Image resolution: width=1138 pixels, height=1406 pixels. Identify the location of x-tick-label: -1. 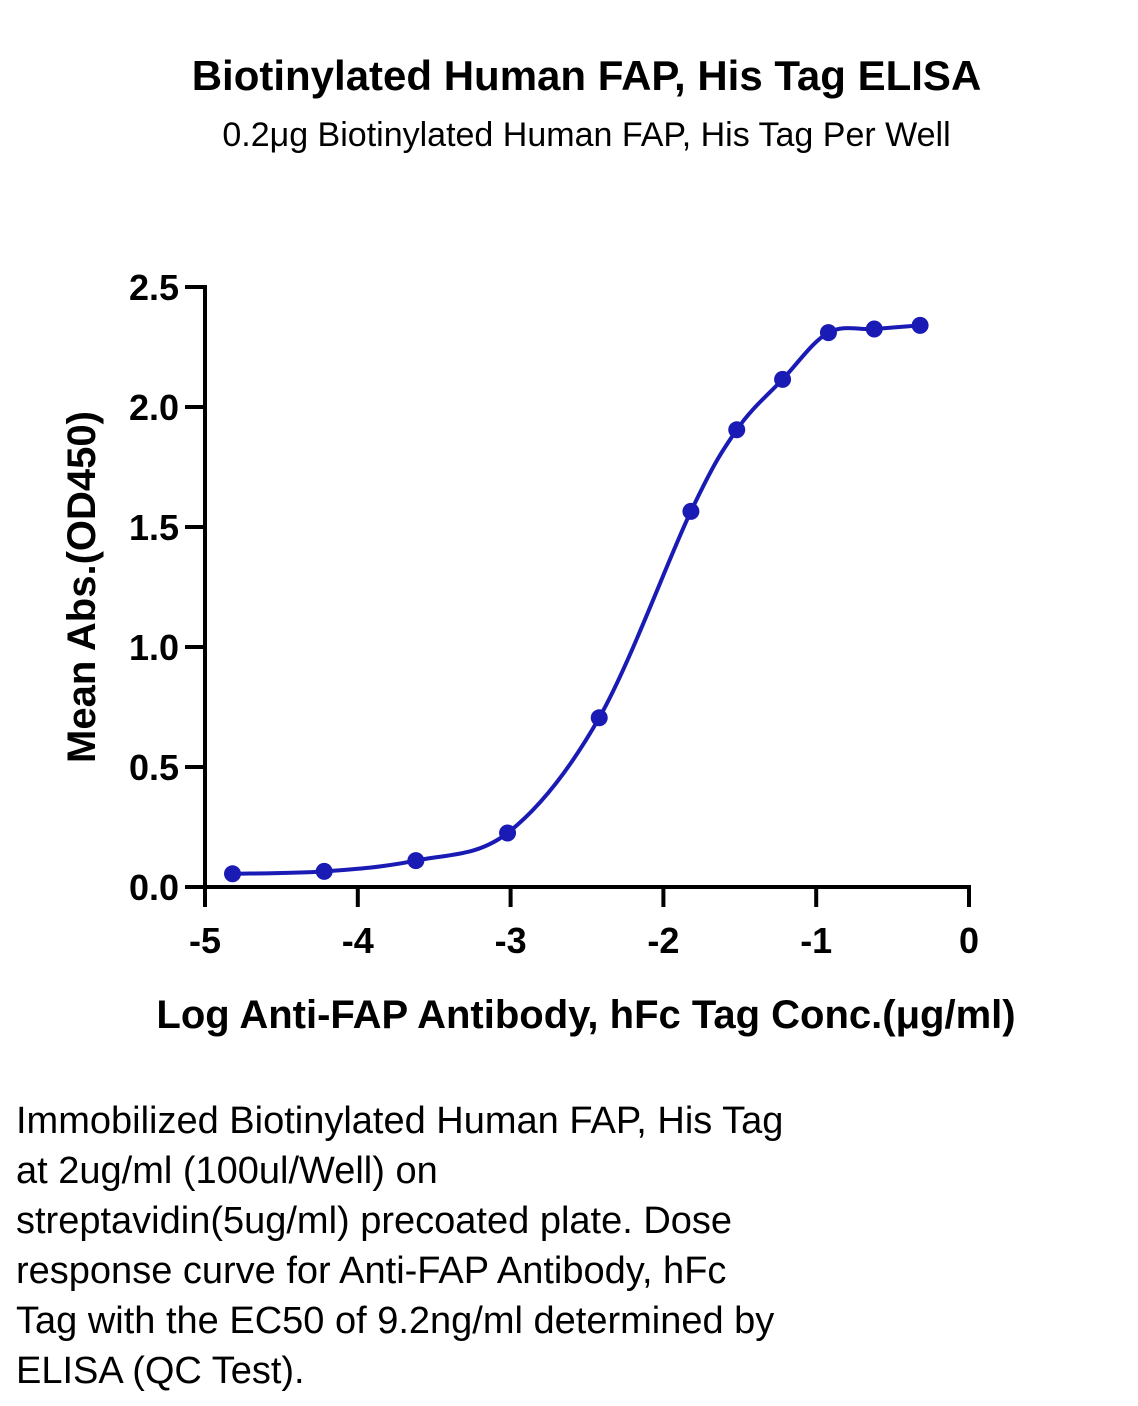
(816, 940).